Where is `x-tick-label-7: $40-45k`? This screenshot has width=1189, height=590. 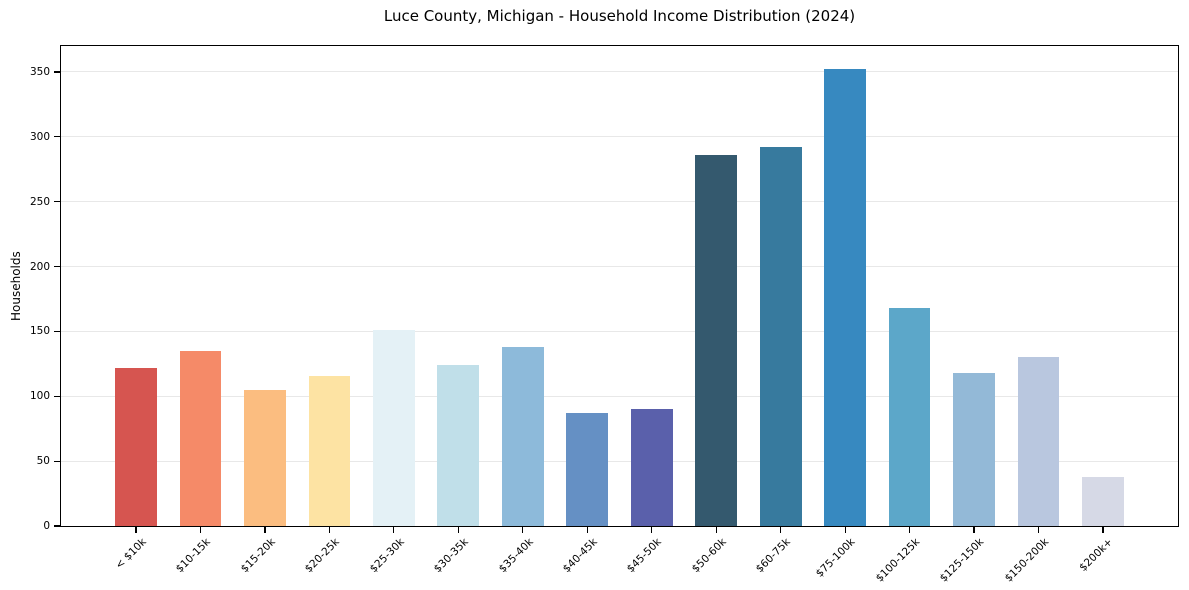 x-tick-label-7: $40-45k is located at coordinates (580, 556).